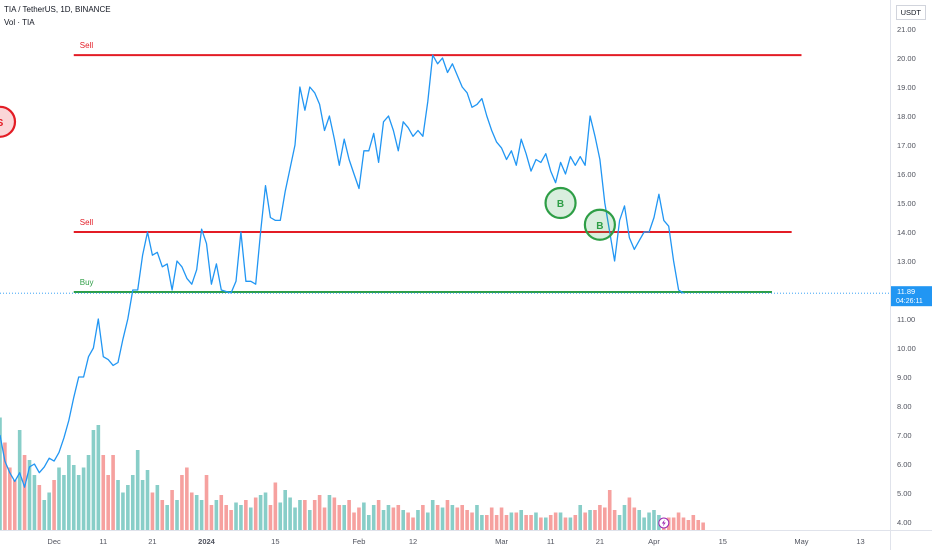  Describe the element at coordinates (910, 12) in the screenshot. I see `currency-button: USDT` at that location.